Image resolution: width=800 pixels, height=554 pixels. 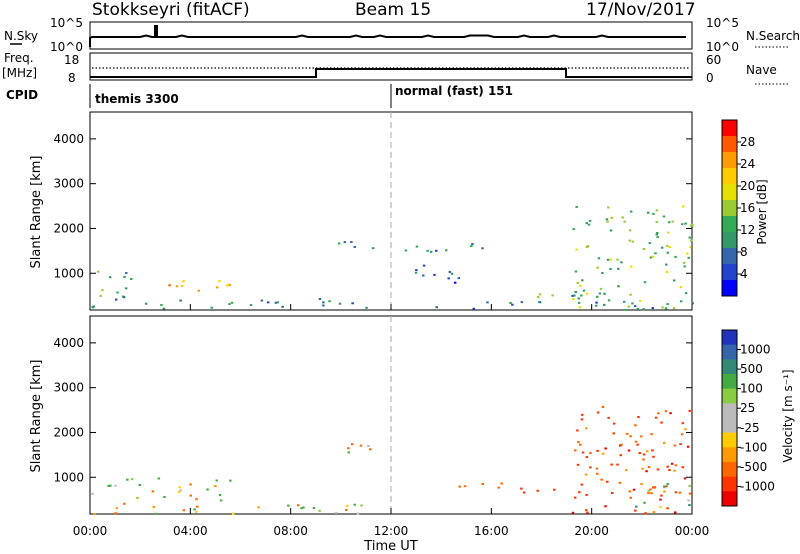 I want to click on cpid-label: CPID, so click(x=22, y=95).